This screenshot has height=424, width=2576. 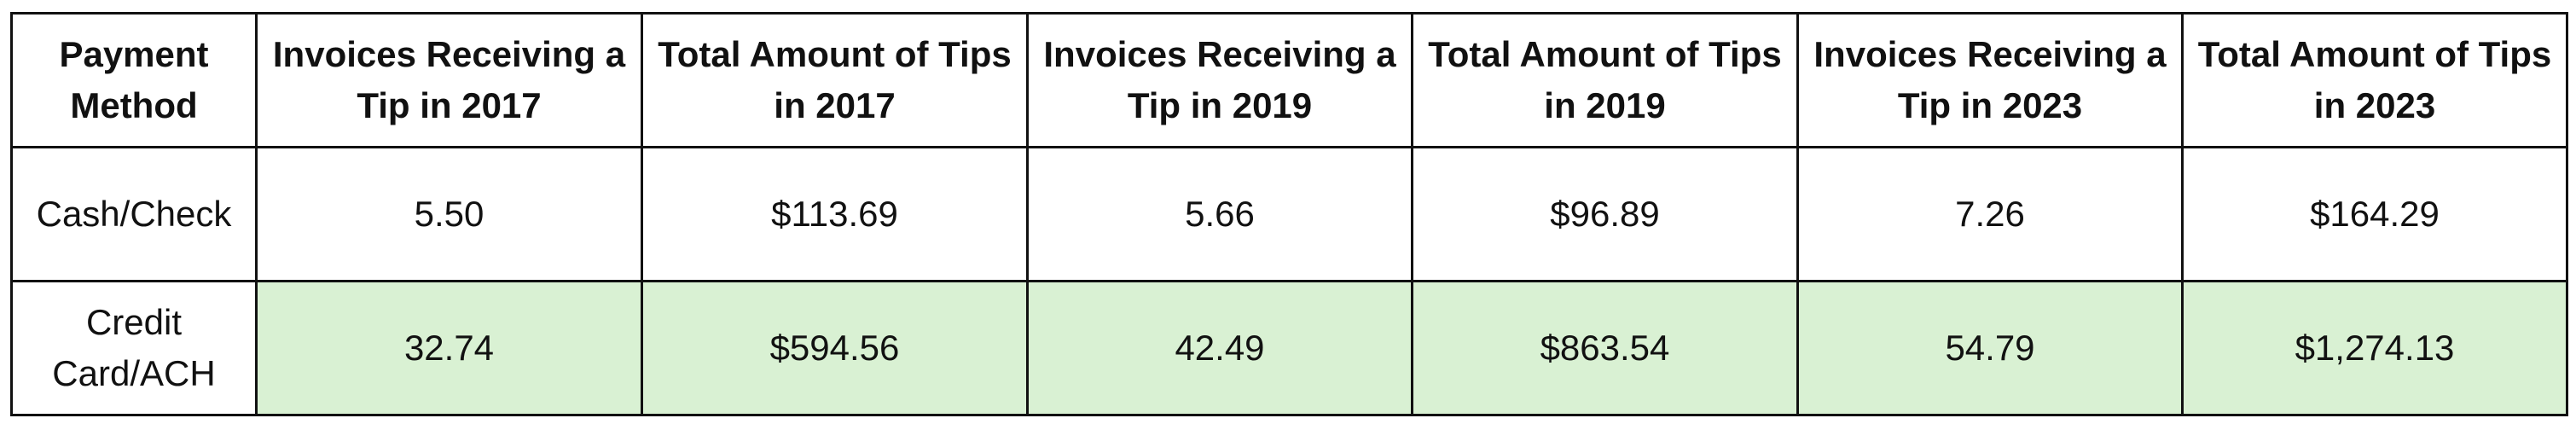 I want to click on header-payment-method: Payment Method, so click(x=134, y=80).